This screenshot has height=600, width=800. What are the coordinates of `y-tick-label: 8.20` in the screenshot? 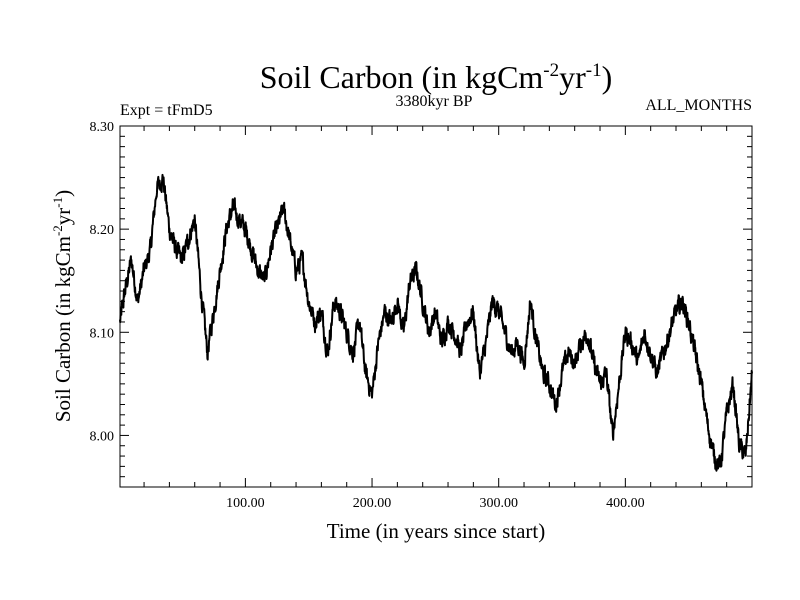 It's located at (102, 230).